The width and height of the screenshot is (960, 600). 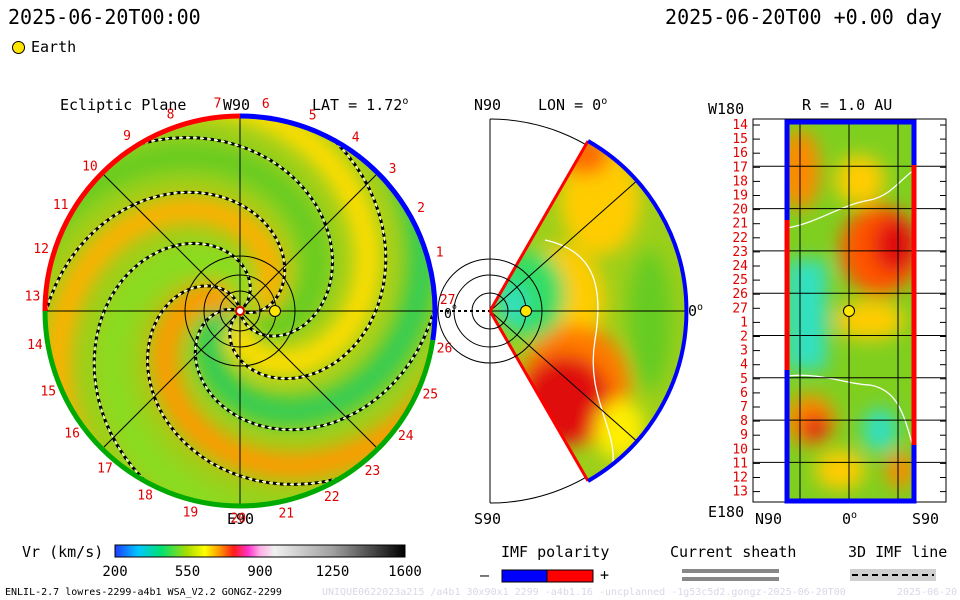 What do you see at coordinates (18, 47) in the screenshot?
I see `earth-legend-icon` at bounding box center [18, 47].